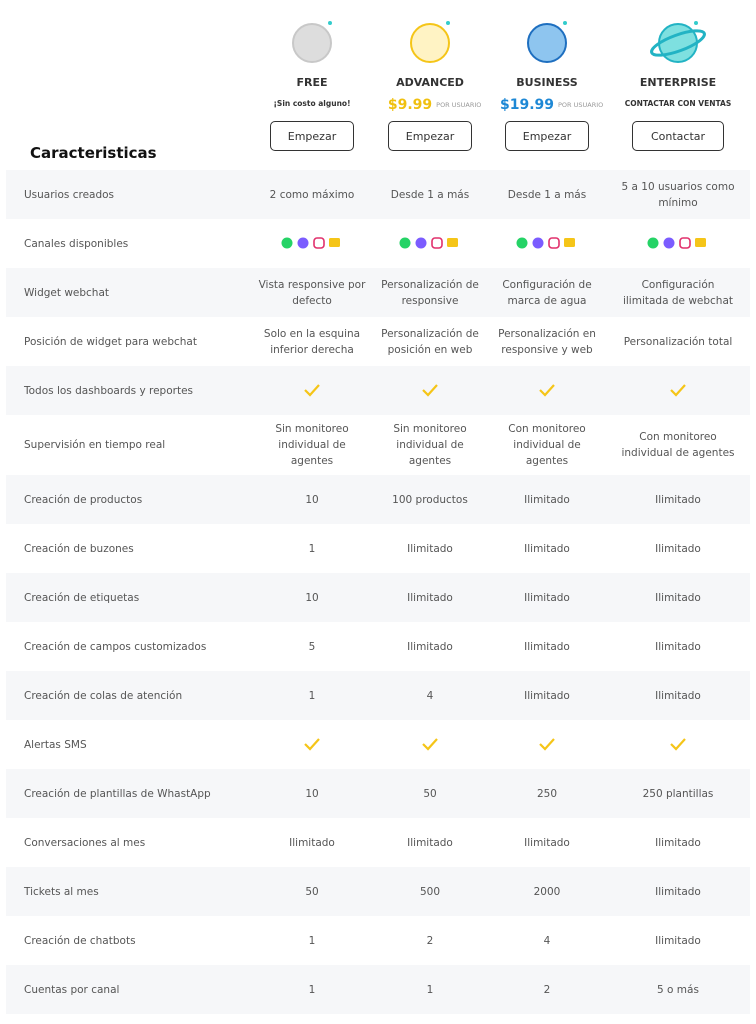 Image resolution: width=756 pixels, height=1024 pixels. What do you see at coordinates (312, 194) in the screenshot?
I see `cell-text: 2 como máximo` at bounding box center [312, 194].